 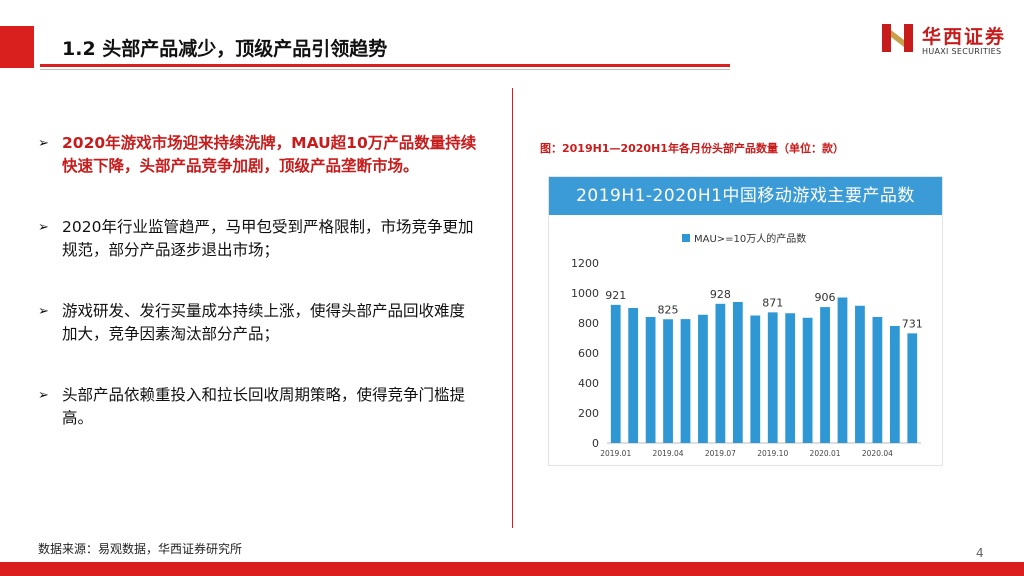 I want to click on bullet-text: 头部产品依赖重投入和拉长回收周期策略，使得竞争门槛提高。, so click(x=264, y=406).